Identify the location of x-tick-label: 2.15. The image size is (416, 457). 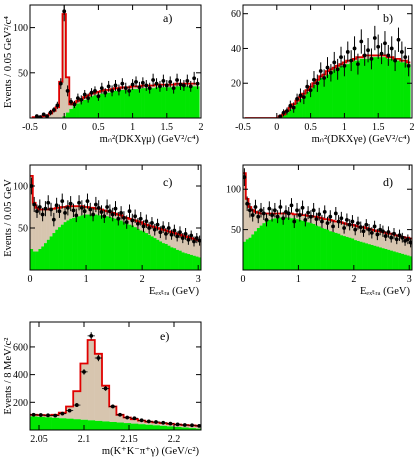
(129, 439).